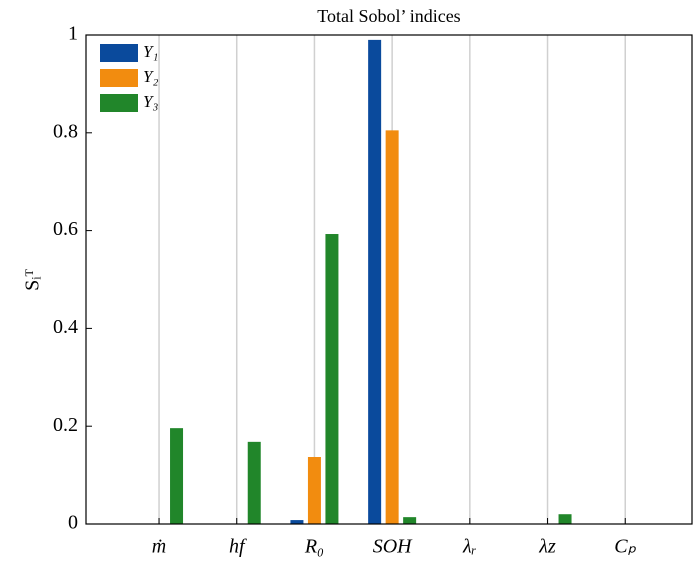 The width and height of the screenshot is (693, 564). I want to click on x-tick-label: ṁ, so click(159, 547).